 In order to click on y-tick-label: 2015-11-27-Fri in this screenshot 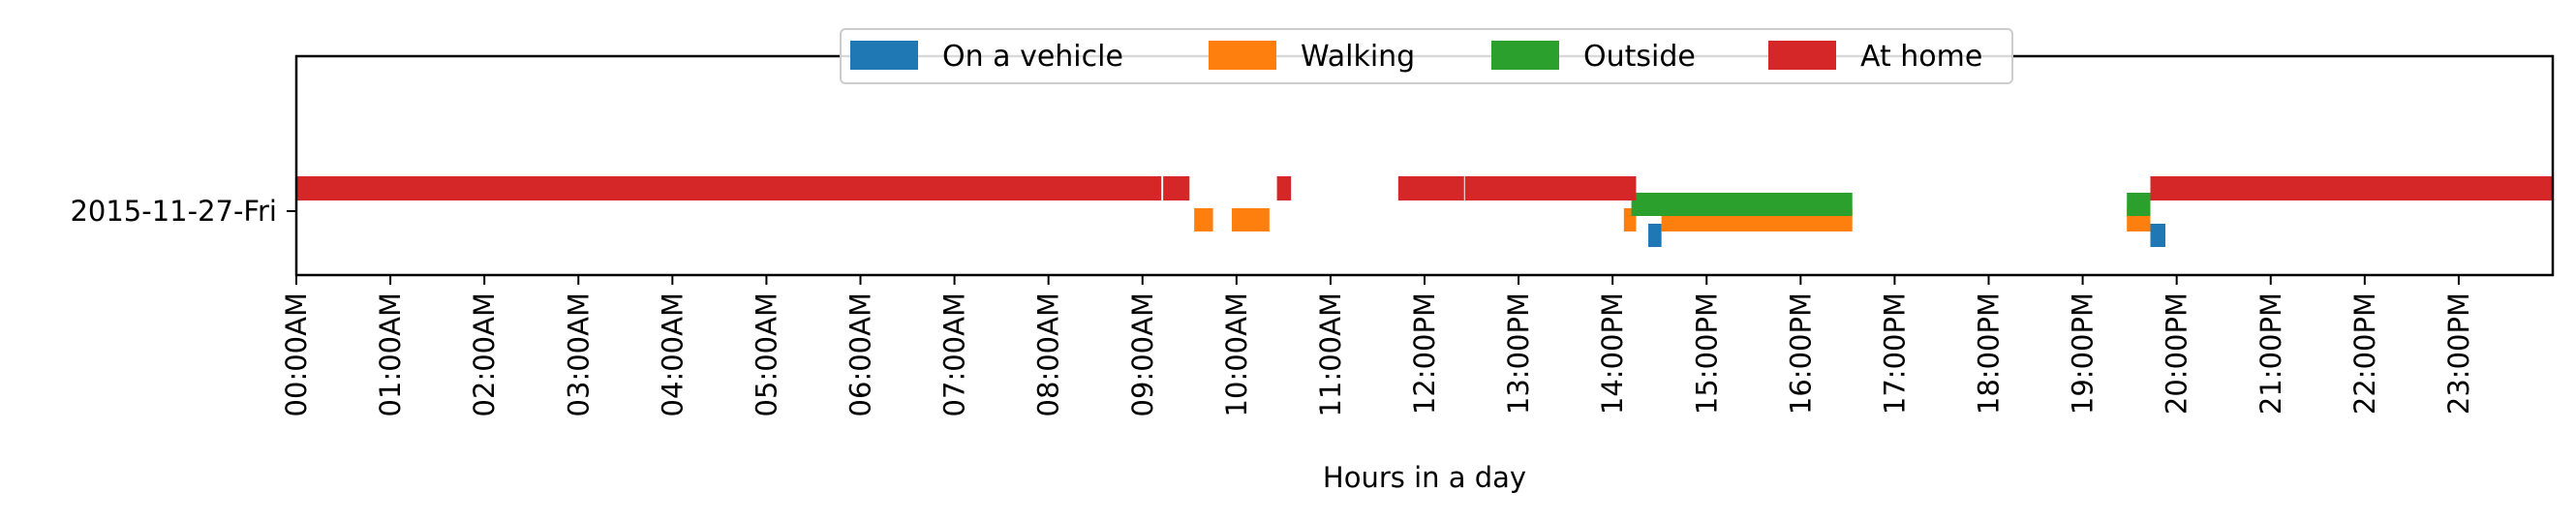, I will do `click(173, 211)`.